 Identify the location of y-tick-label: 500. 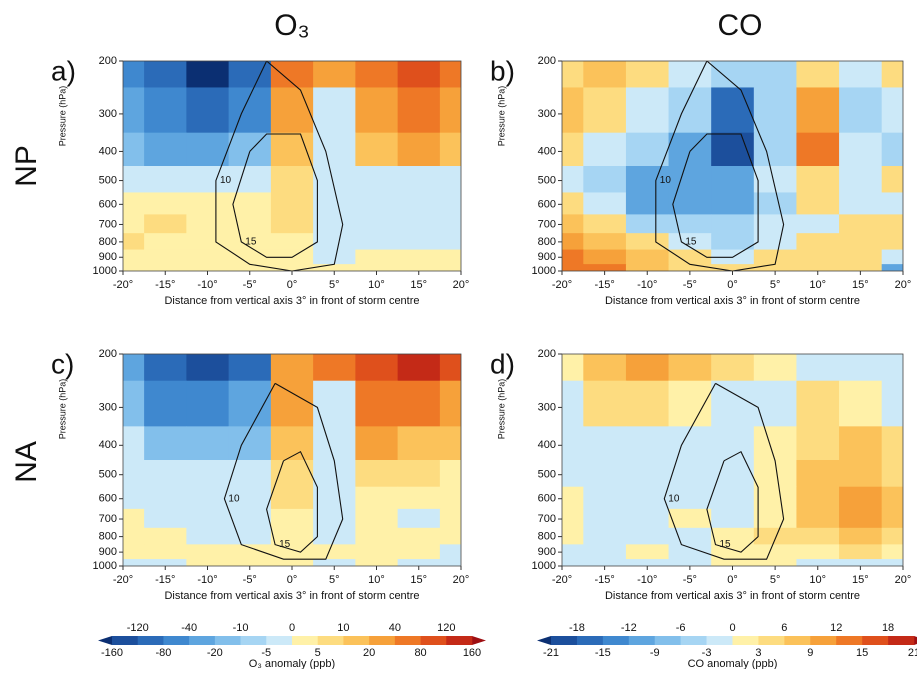
(547, 475).